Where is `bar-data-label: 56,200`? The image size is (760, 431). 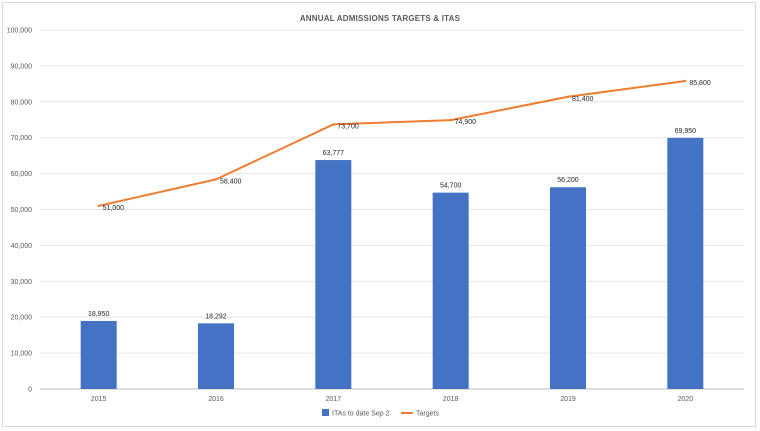 bar-data-label: 56,200 is located at coordinates (568, 180).